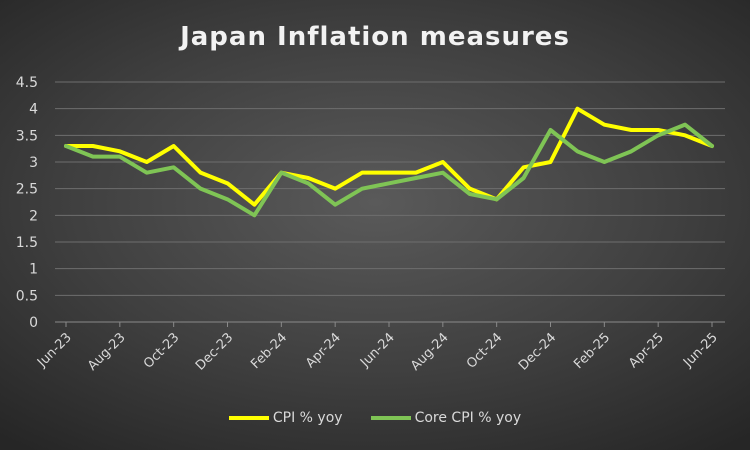 Image resolution: width=750 pixels, height=450 pixels. I want to click on x-tick-label: Oct-23, so click(162, 351).